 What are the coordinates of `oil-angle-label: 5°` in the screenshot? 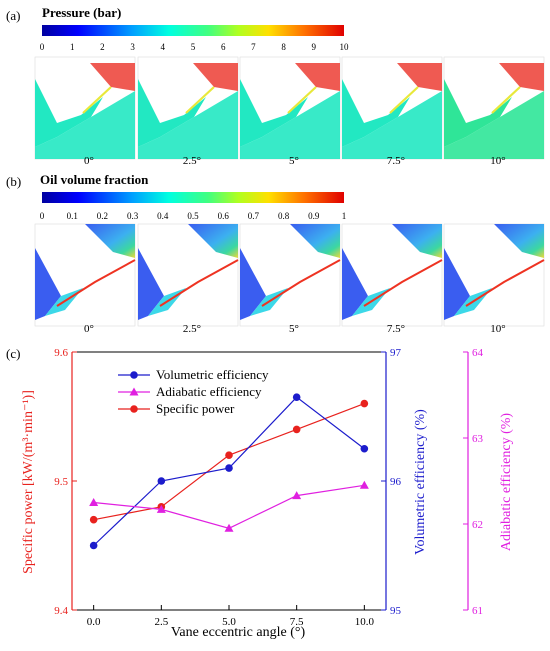 It's located at (294, 329).